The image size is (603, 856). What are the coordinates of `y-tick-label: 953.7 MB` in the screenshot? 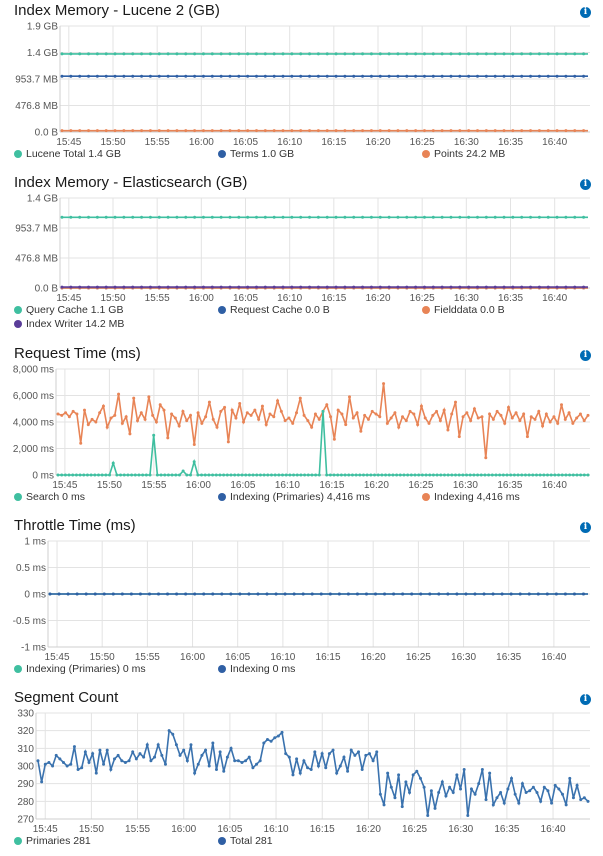 It's located at (36, 229).